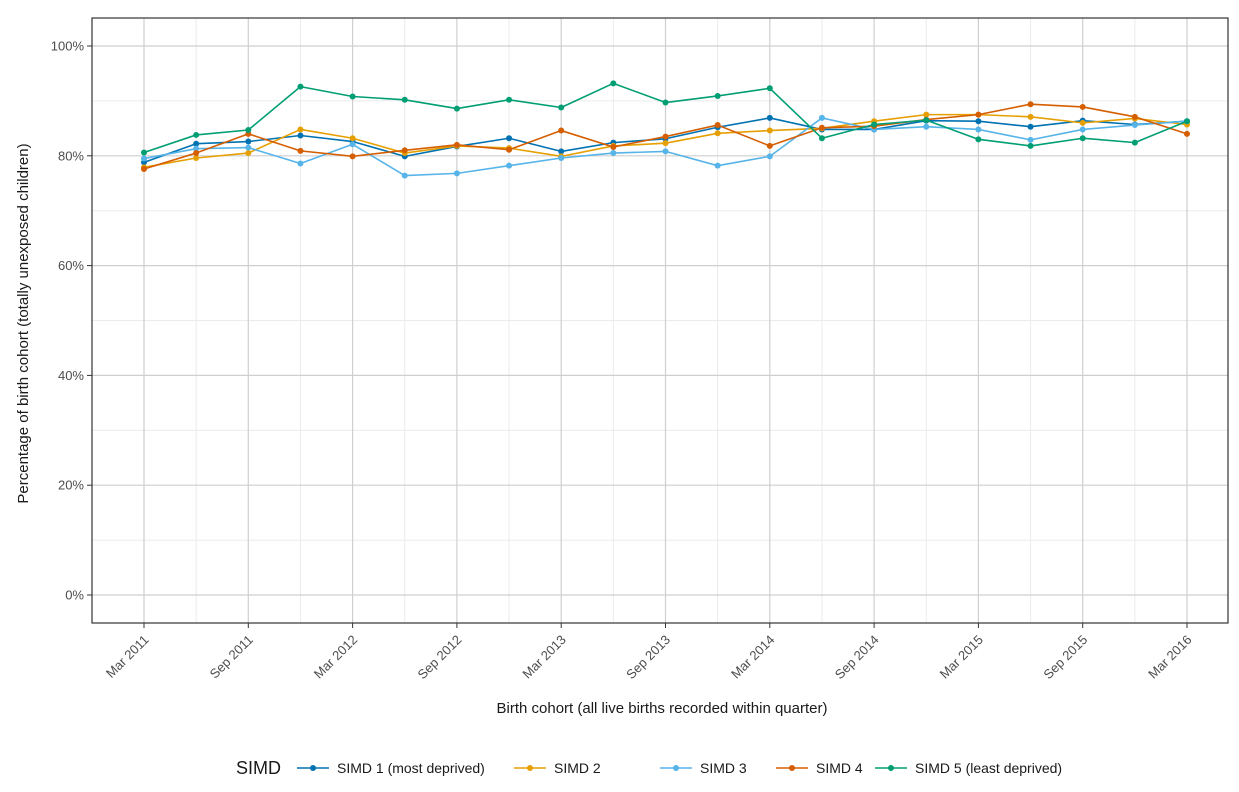  Describe the element at coordinates (71, 155) in the screenshot. I see `y-tick-label: 80%` at that location.